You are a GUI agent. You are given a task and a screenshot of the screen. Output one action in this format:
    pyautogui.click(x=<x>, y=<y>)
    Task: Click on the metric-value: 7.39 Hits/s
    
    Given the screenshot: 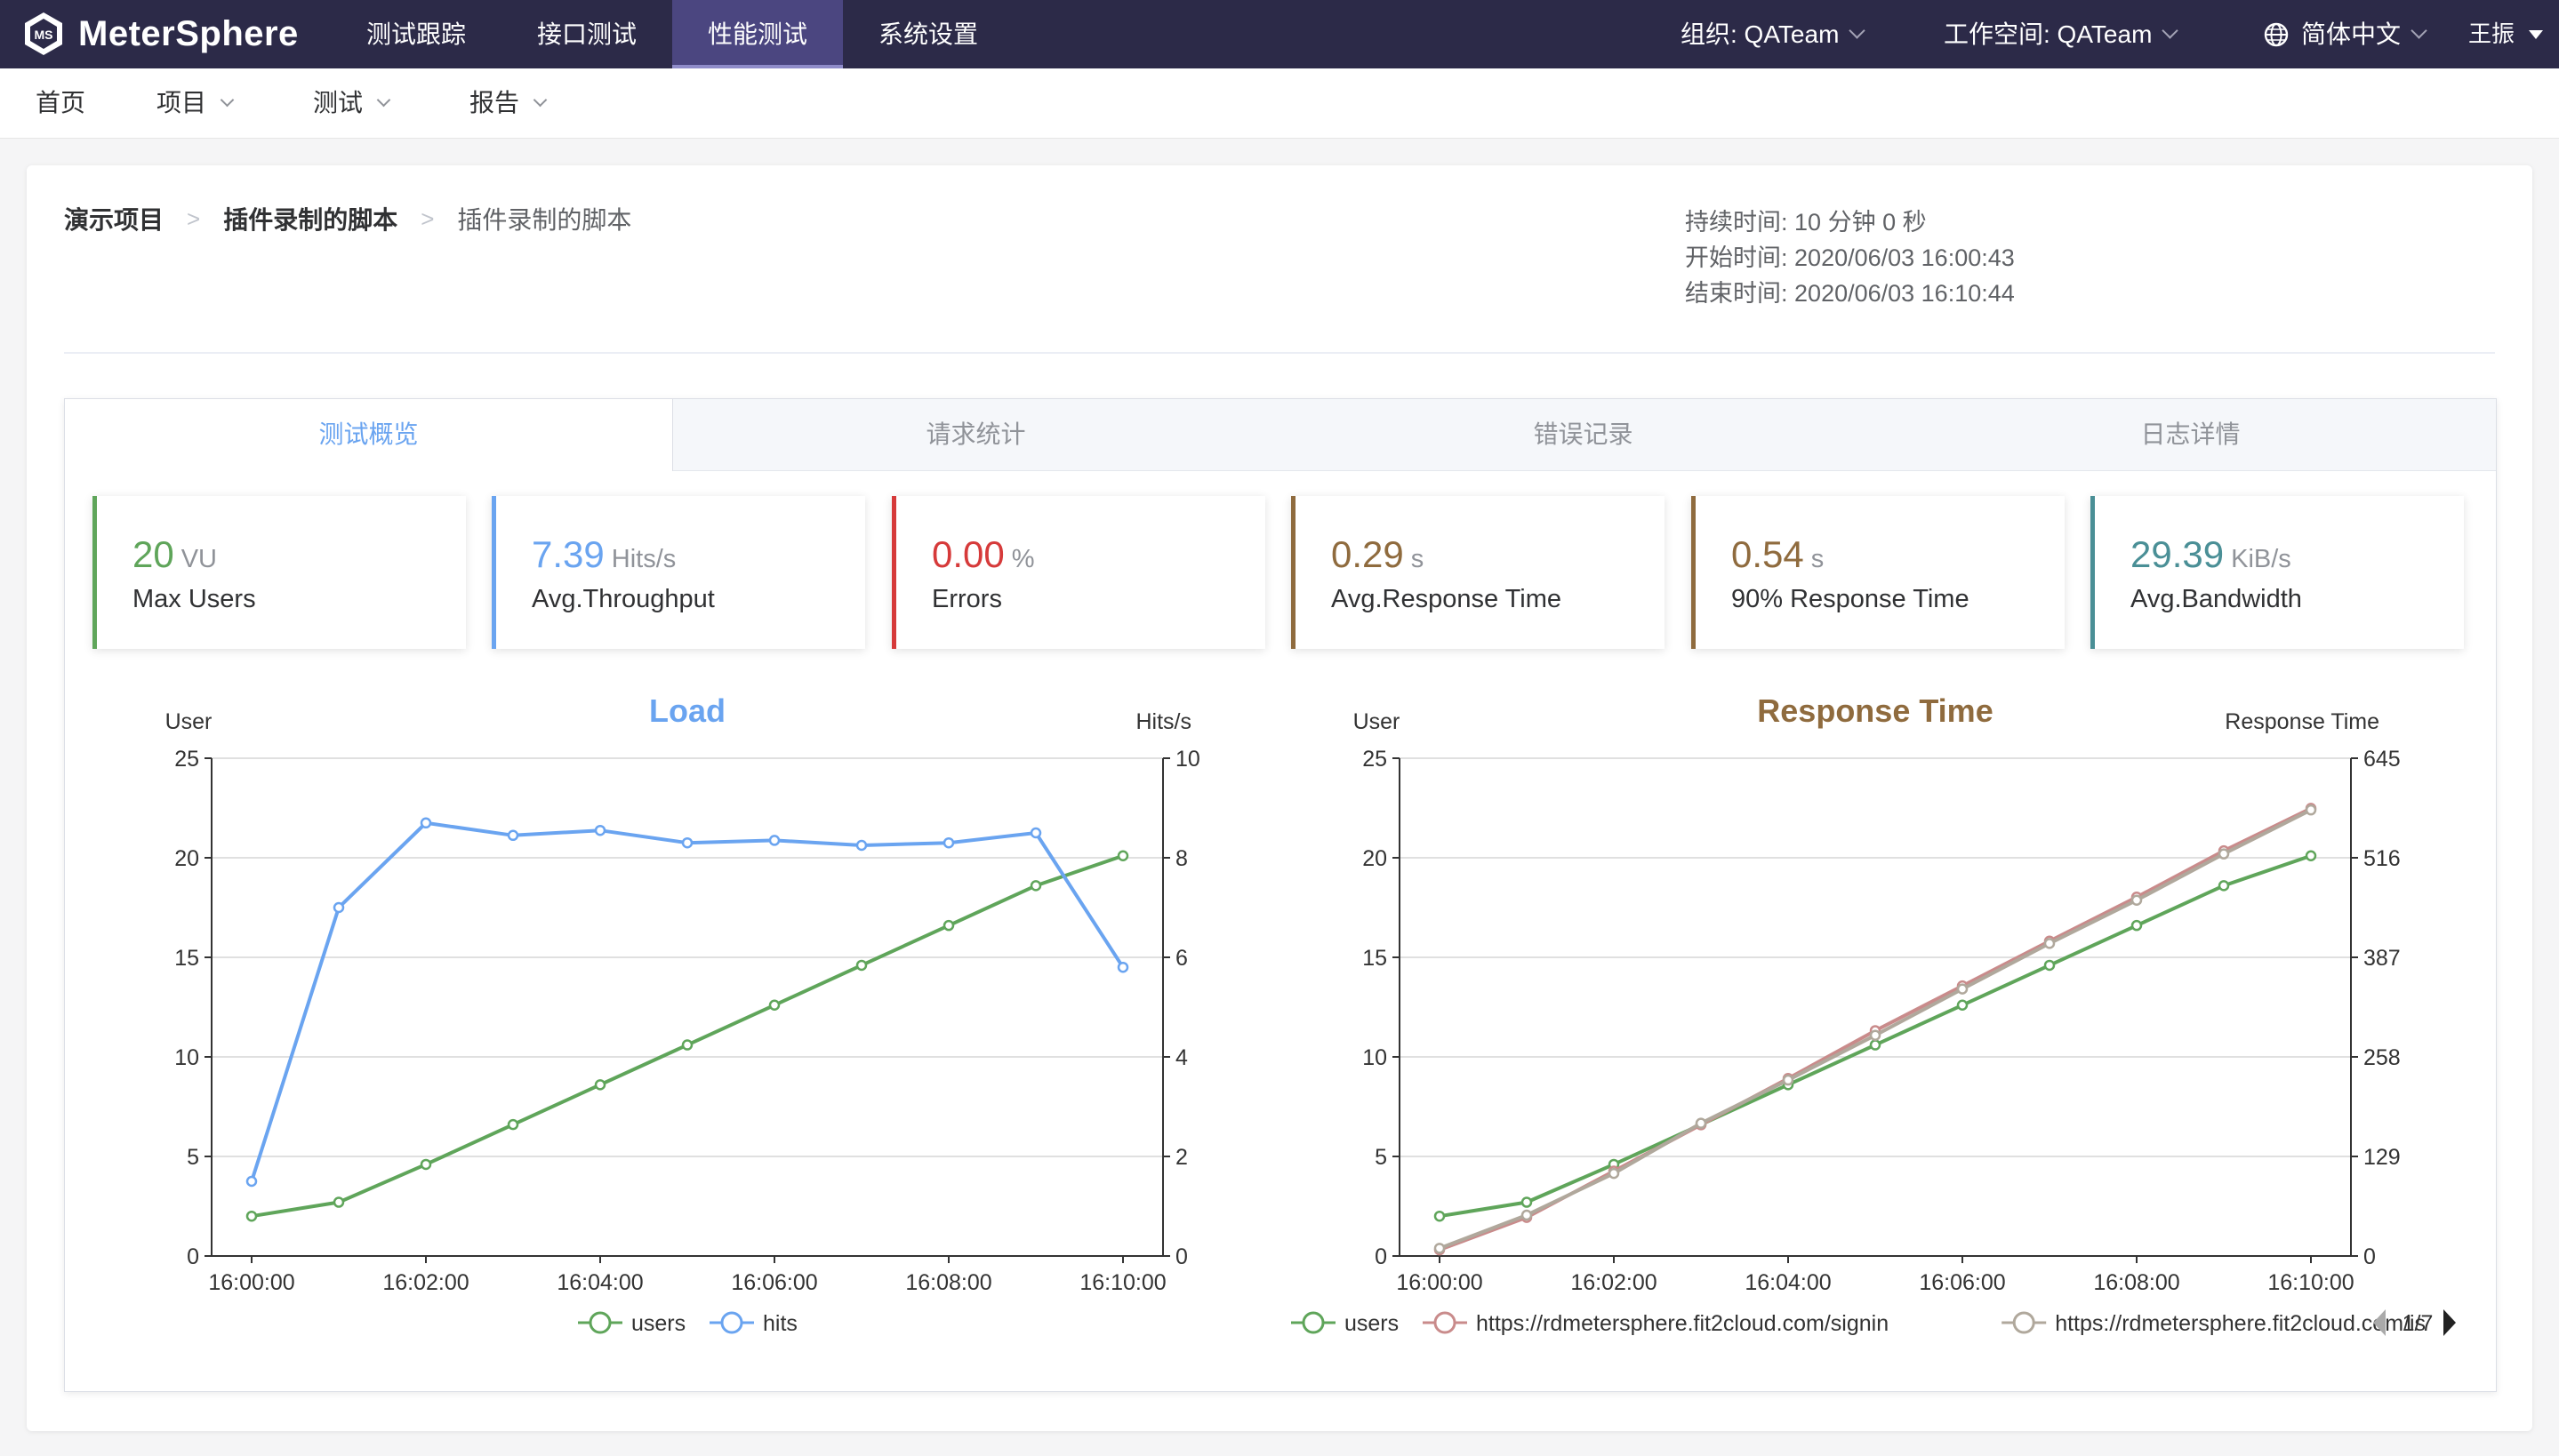 What is the action you would take?
    pyautogui.click(x=604, y=554)
    